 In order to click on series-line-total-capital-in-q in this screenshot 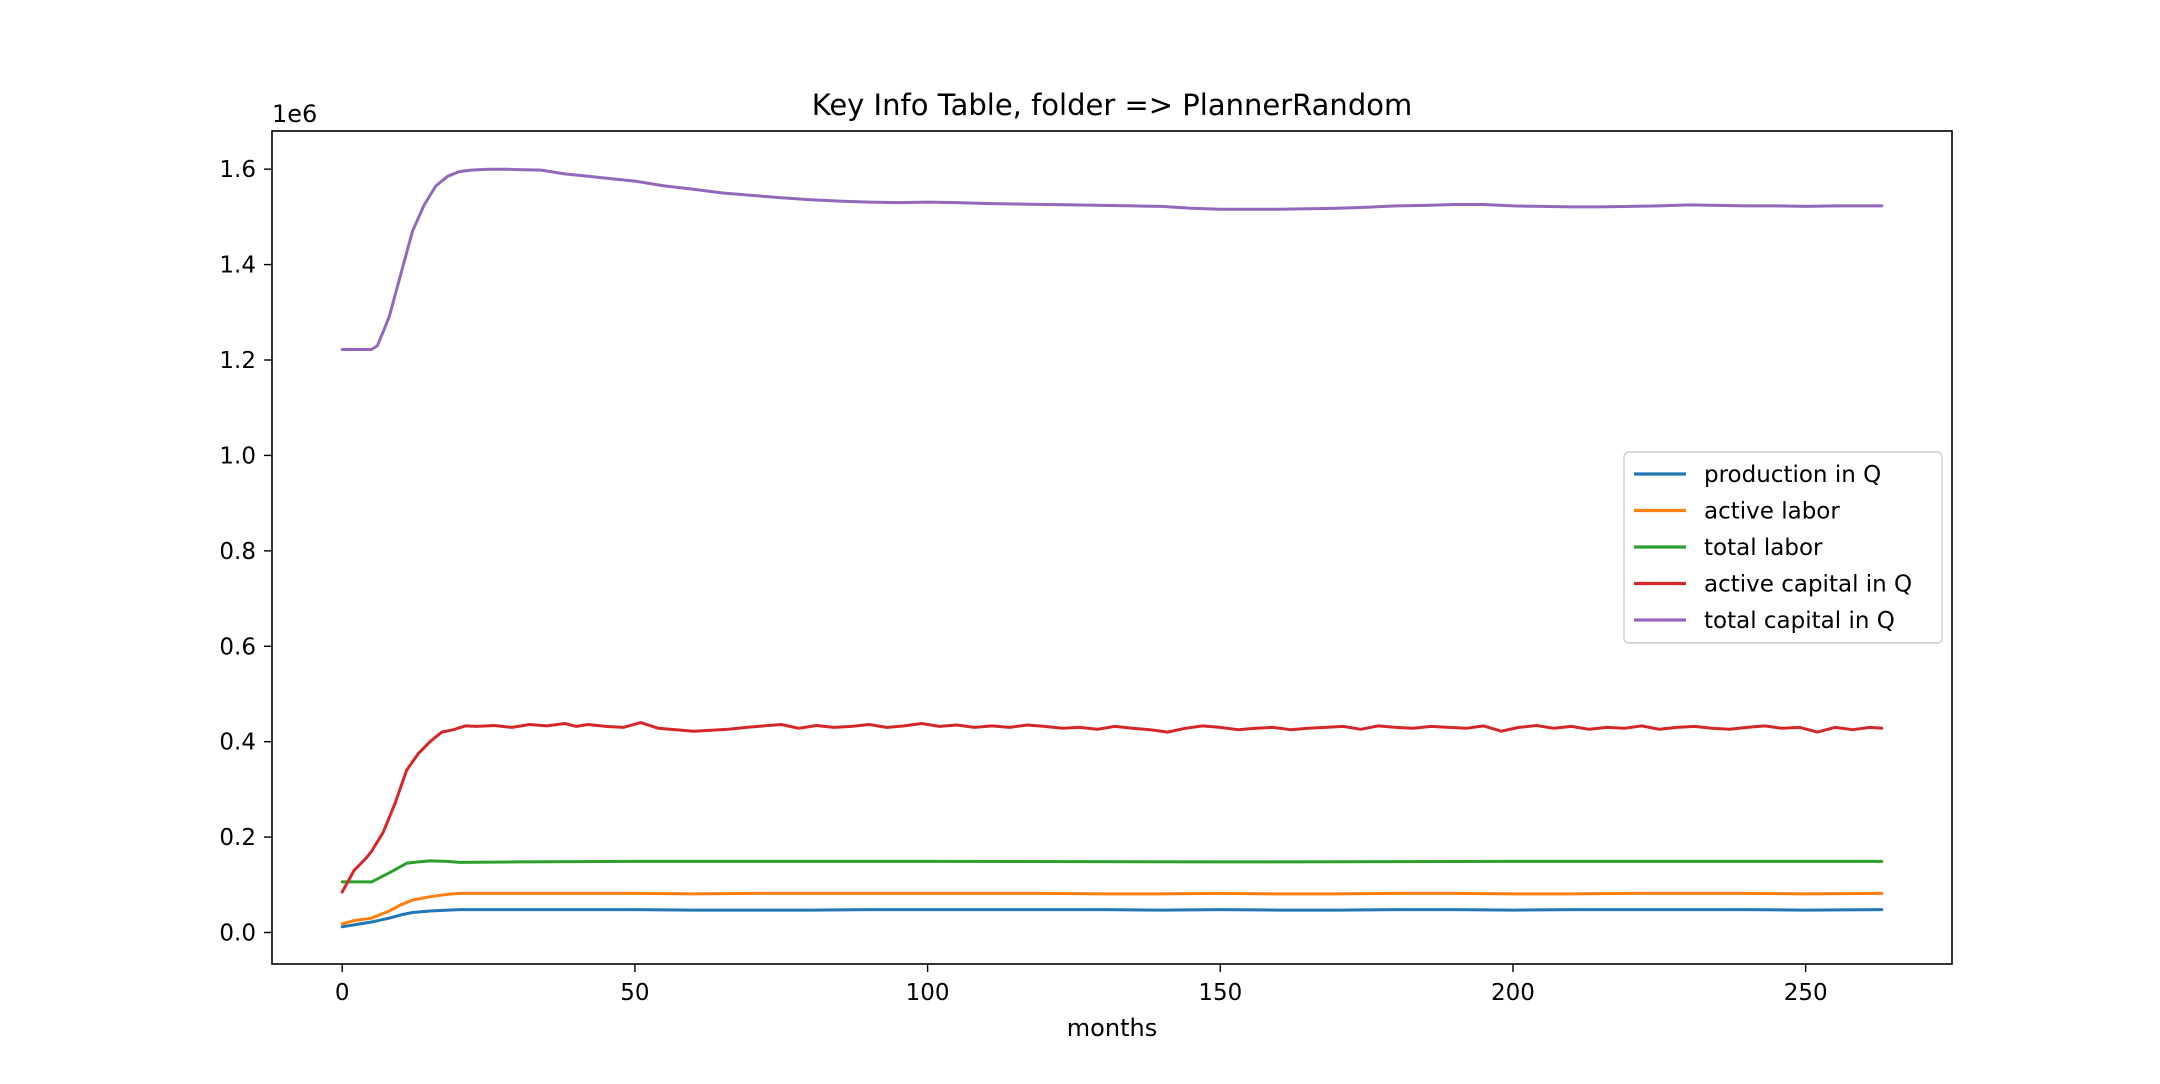, I will do `click(1112, 259)`.